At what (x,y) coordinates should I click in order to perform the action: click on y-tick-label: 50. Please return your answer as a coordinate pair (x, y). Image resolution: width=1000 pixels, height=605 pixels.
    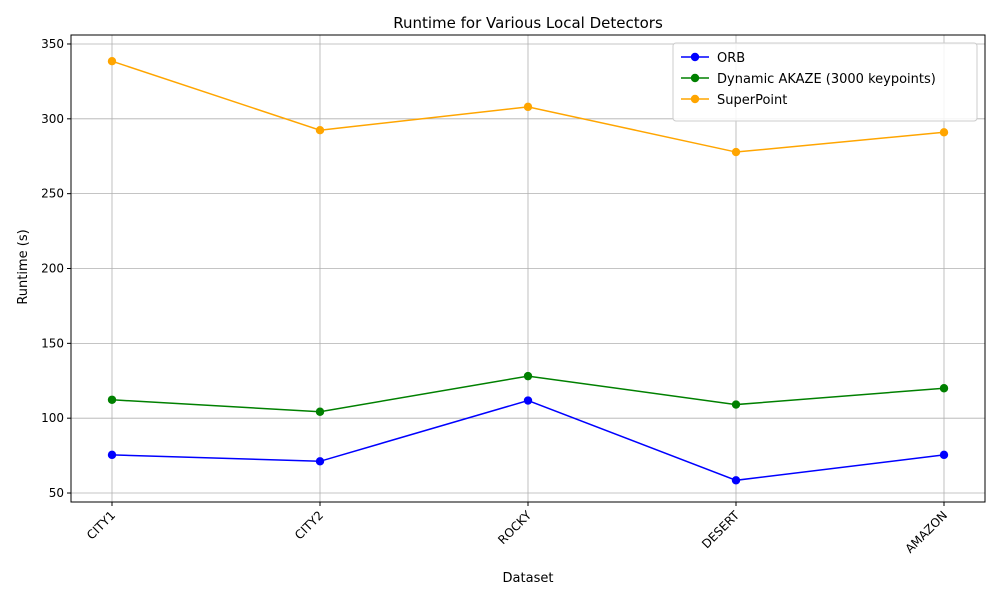
    Looking at the image, I should click on (56, 493).